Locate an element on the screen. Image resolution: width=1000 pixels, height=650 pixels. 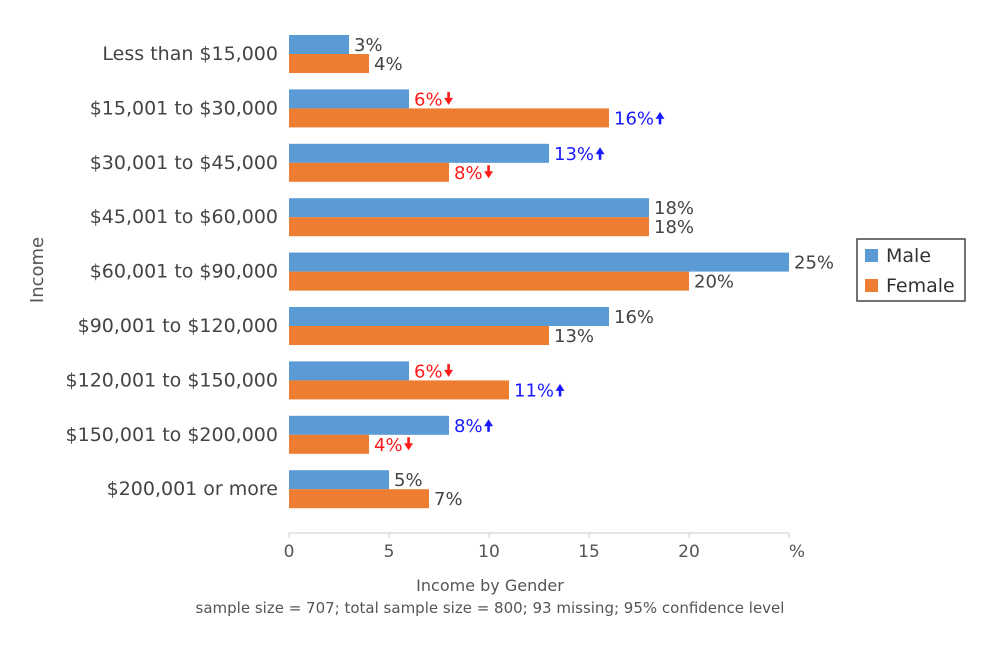
x-tick-label: 10 is located at coordinates (489, 552).